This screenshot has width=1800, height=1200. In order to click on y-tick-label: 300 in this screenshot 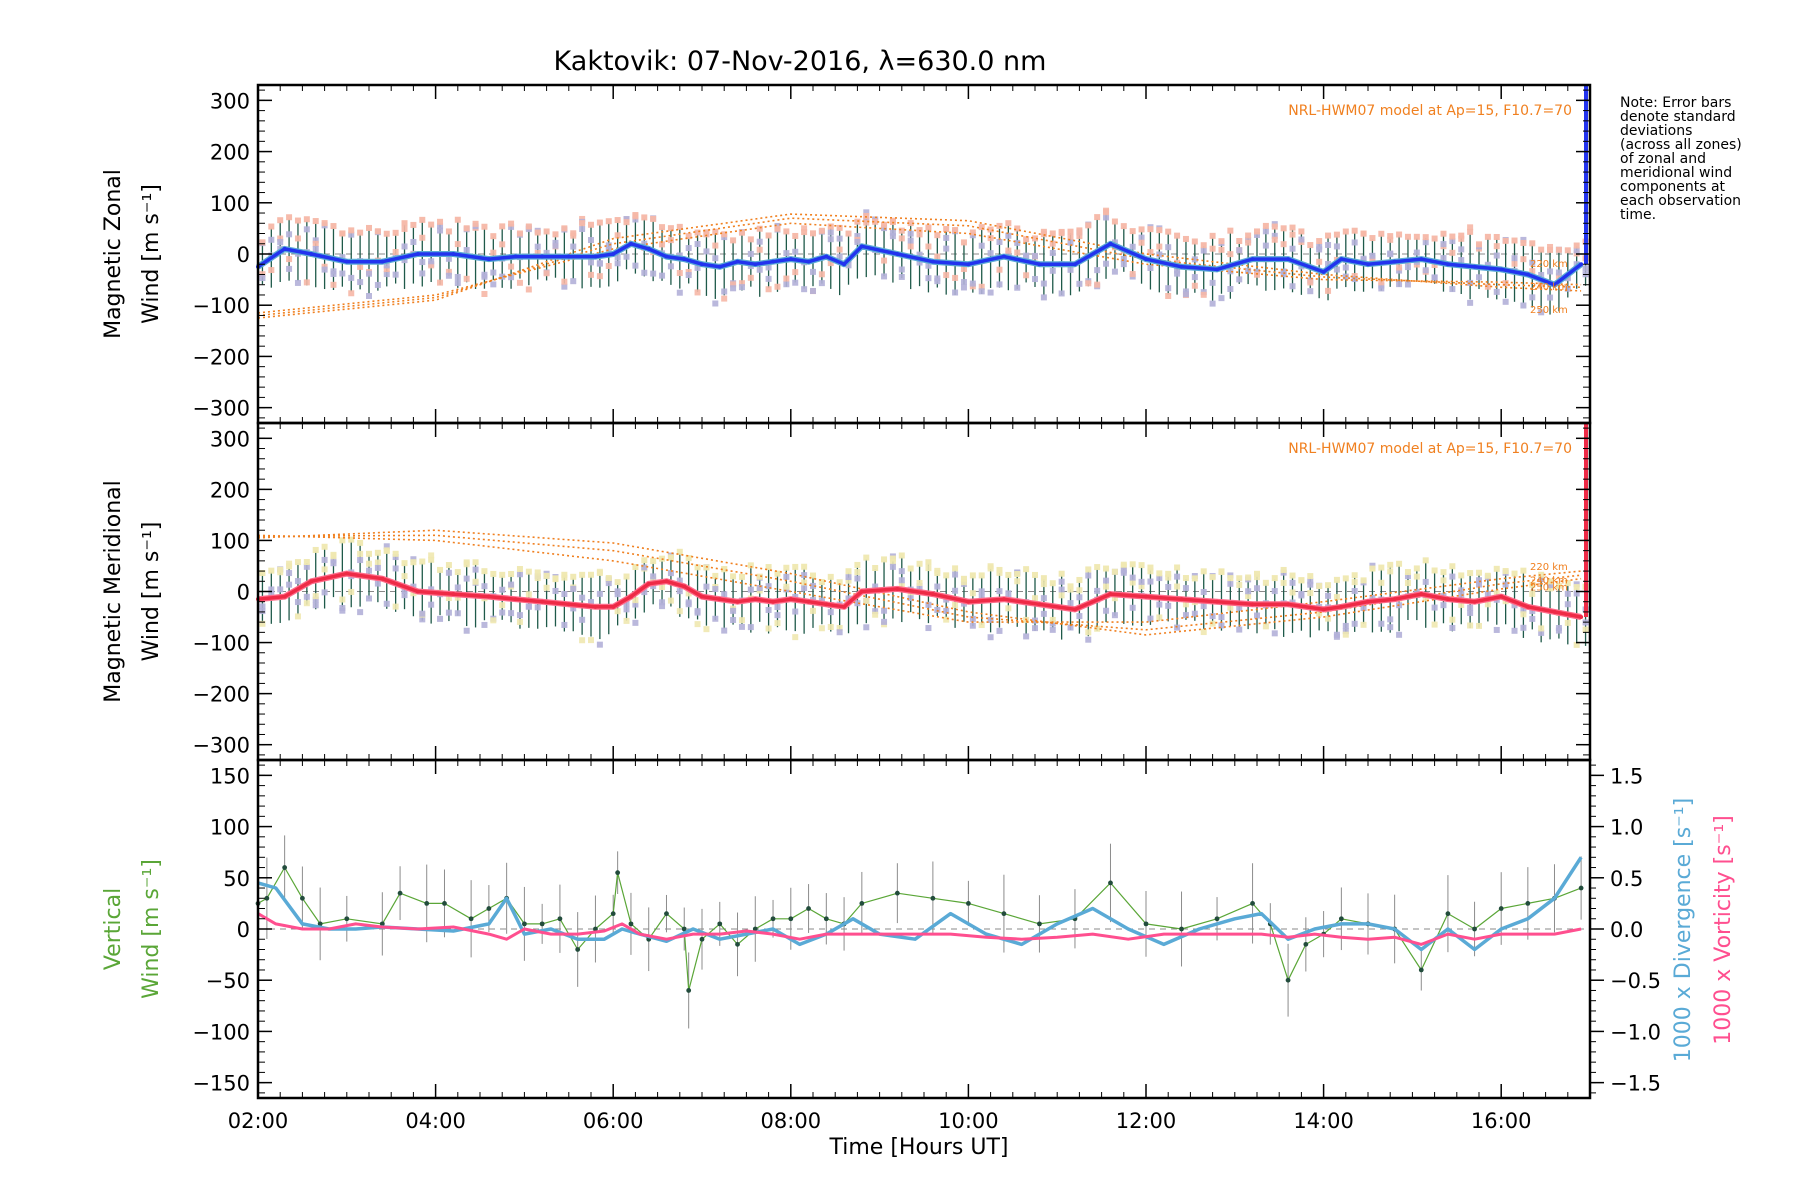, I will do `click(230, 101)`.